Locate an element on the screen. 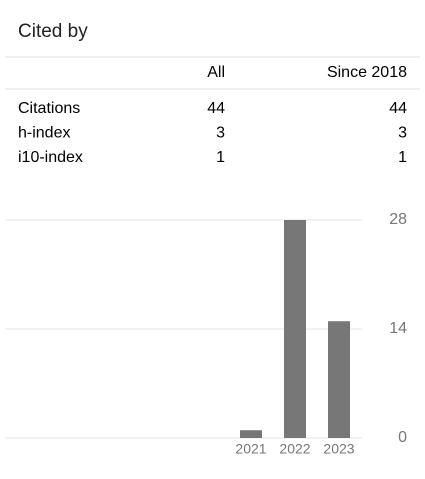  x-tick-label: 2021 is located at coordinates (250, 449).